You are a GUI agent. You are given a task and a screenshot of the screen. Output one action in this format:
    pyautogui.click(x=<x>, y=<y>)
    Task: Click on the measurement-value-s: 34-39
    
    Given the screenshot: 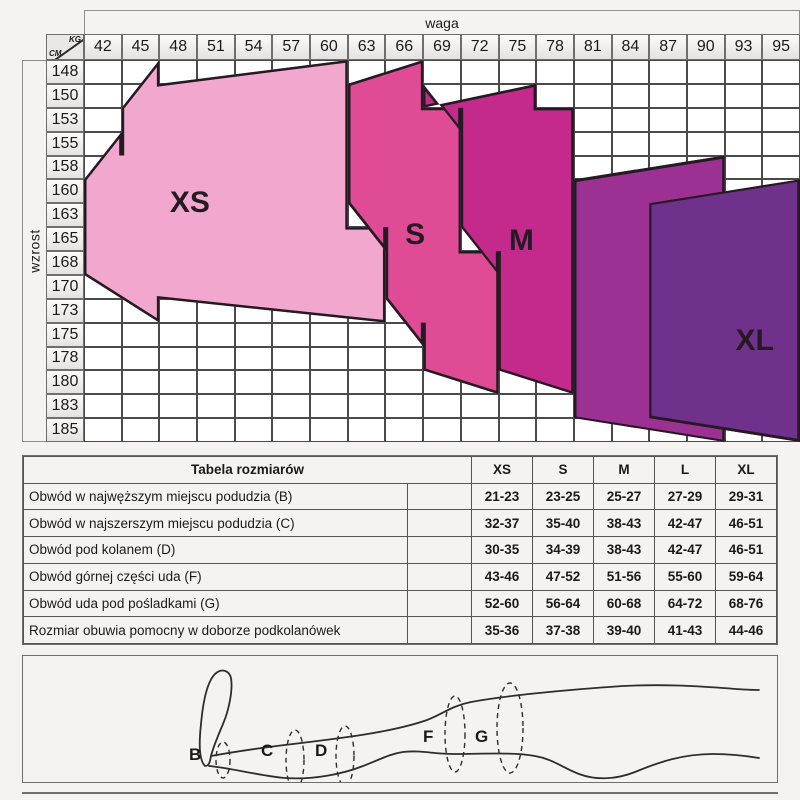 What is the action you would take?
    pyautogui.click(x=563, y=550)
    